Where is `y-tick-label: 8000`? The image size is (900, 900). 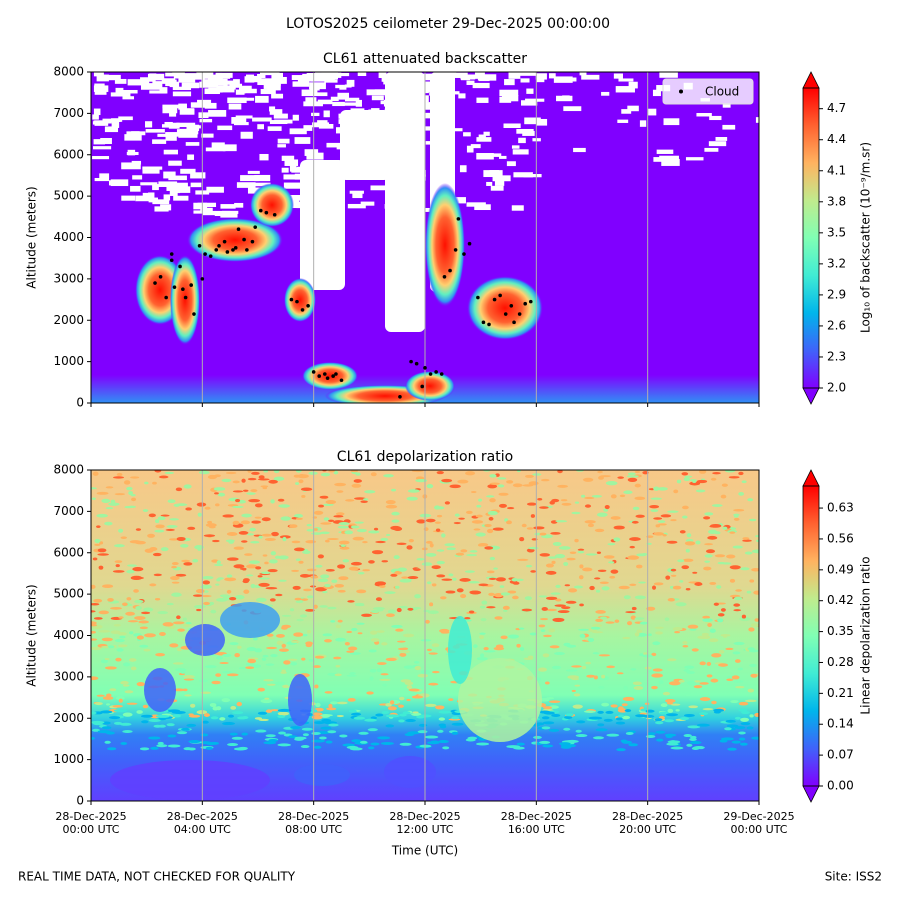 y-tick-label: 8000 is located at coordinates (68, 72).